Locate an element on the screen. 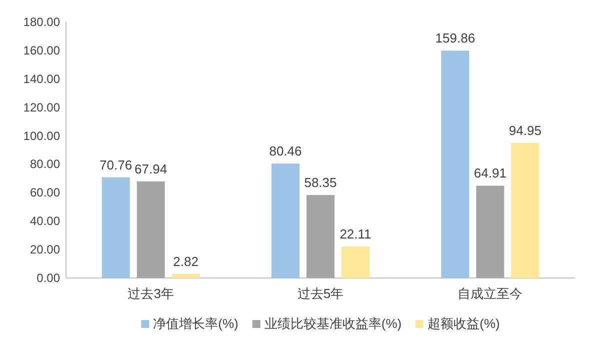  xtick: 过去3年 is located at coordinates (151, 293).